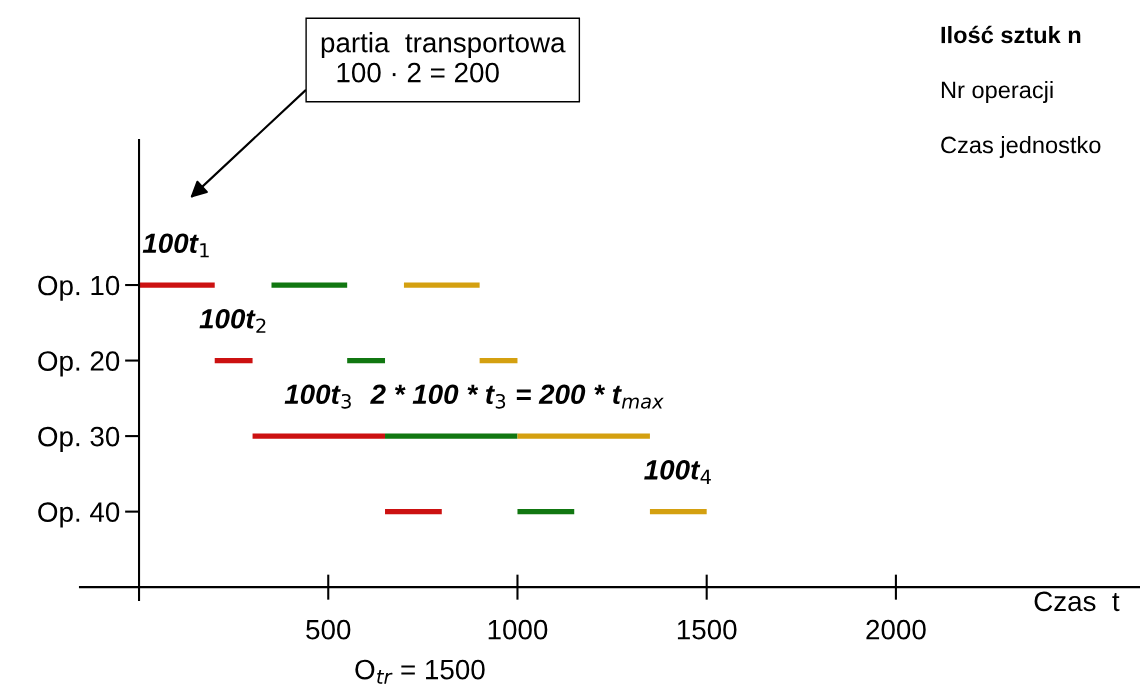 This screenshot has height=699, width=1140. Describe the element at coordinates (79, 515) in the screenshot. I see `y-tick-label: Op. 40` at that location.